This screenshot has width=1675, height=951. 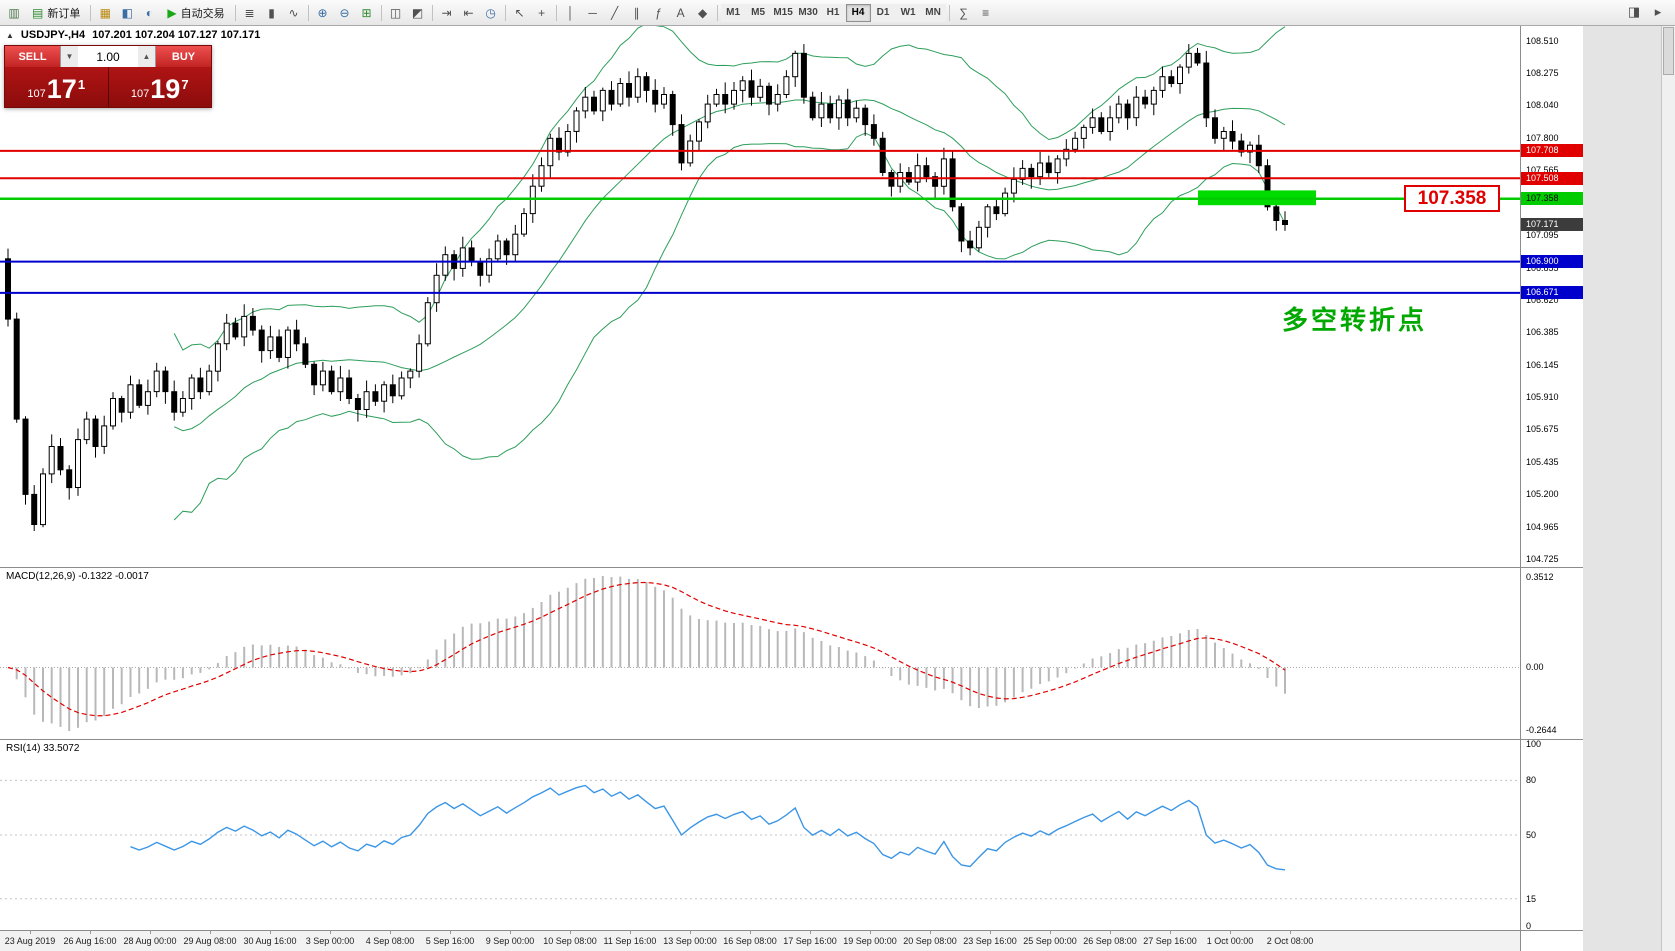 I want to click on timeframe-button-m1: M1, so click(x=733, y=12).